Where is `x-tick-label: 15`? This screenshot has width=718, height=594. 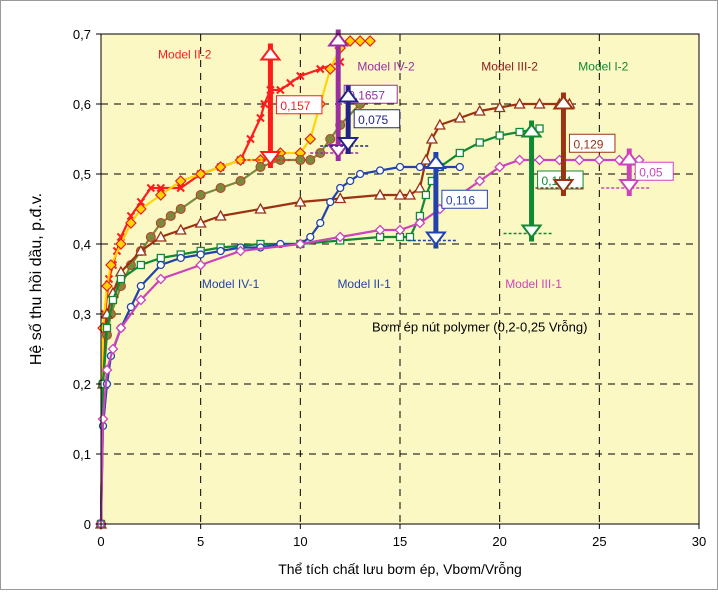 x-tick-label: 15 is located at coordinates (400, 541).